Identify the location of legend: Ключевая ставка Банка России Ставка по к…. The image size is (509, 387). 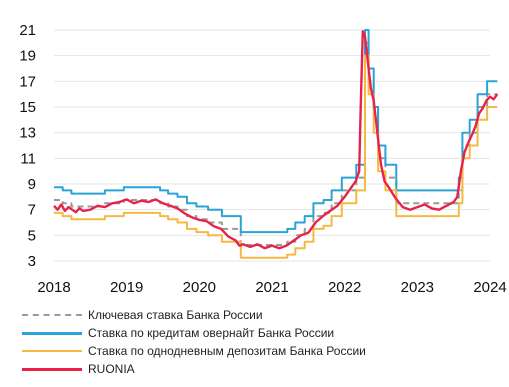
(194, 342).